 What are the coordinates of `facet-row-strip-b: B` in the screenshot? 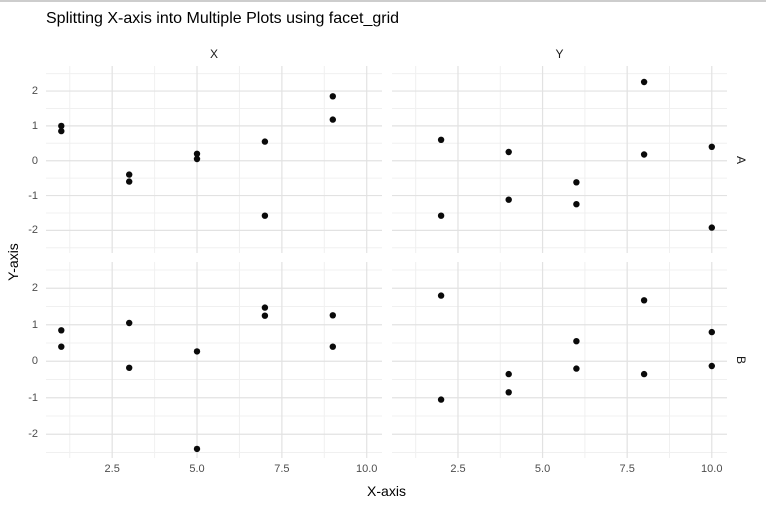 It's located at (741, 360).